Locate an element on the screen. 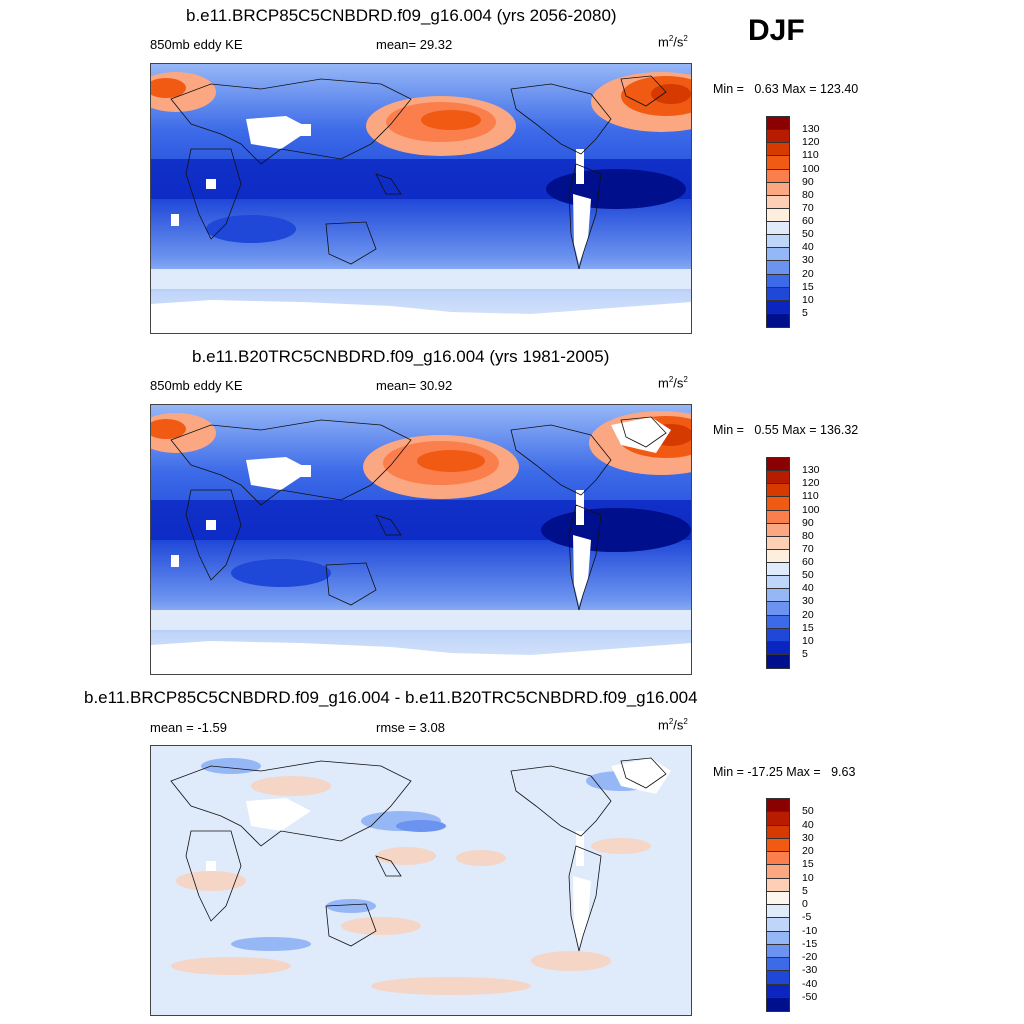 Image resolution: width=1024 pixels, height=1024 pixels. colorbar-tick-label: -5 is located at coordinates (807, 917).